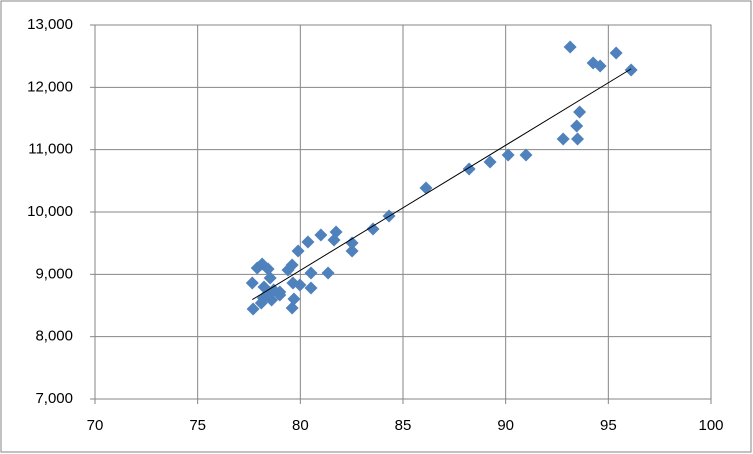  I want to click on x-tick-label: 80, so click(300, 425).